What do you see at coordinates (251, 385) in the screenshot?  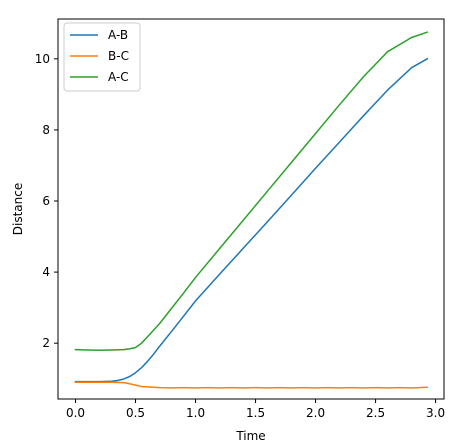 I see `series-line-b-c` at bounding box center [251, 385].